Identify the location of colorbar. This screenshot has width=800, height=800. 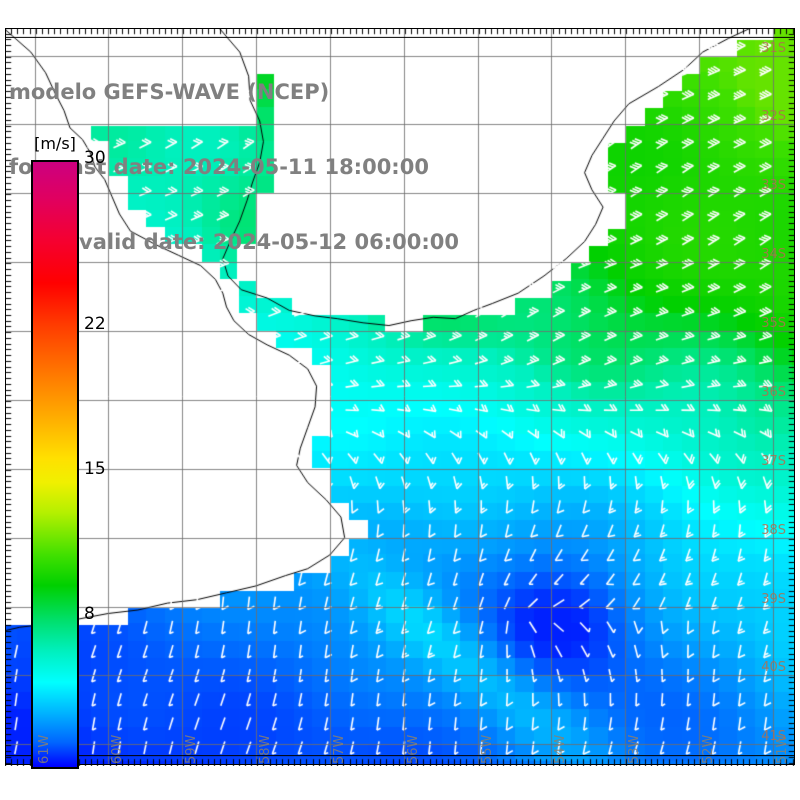
(55, 464).